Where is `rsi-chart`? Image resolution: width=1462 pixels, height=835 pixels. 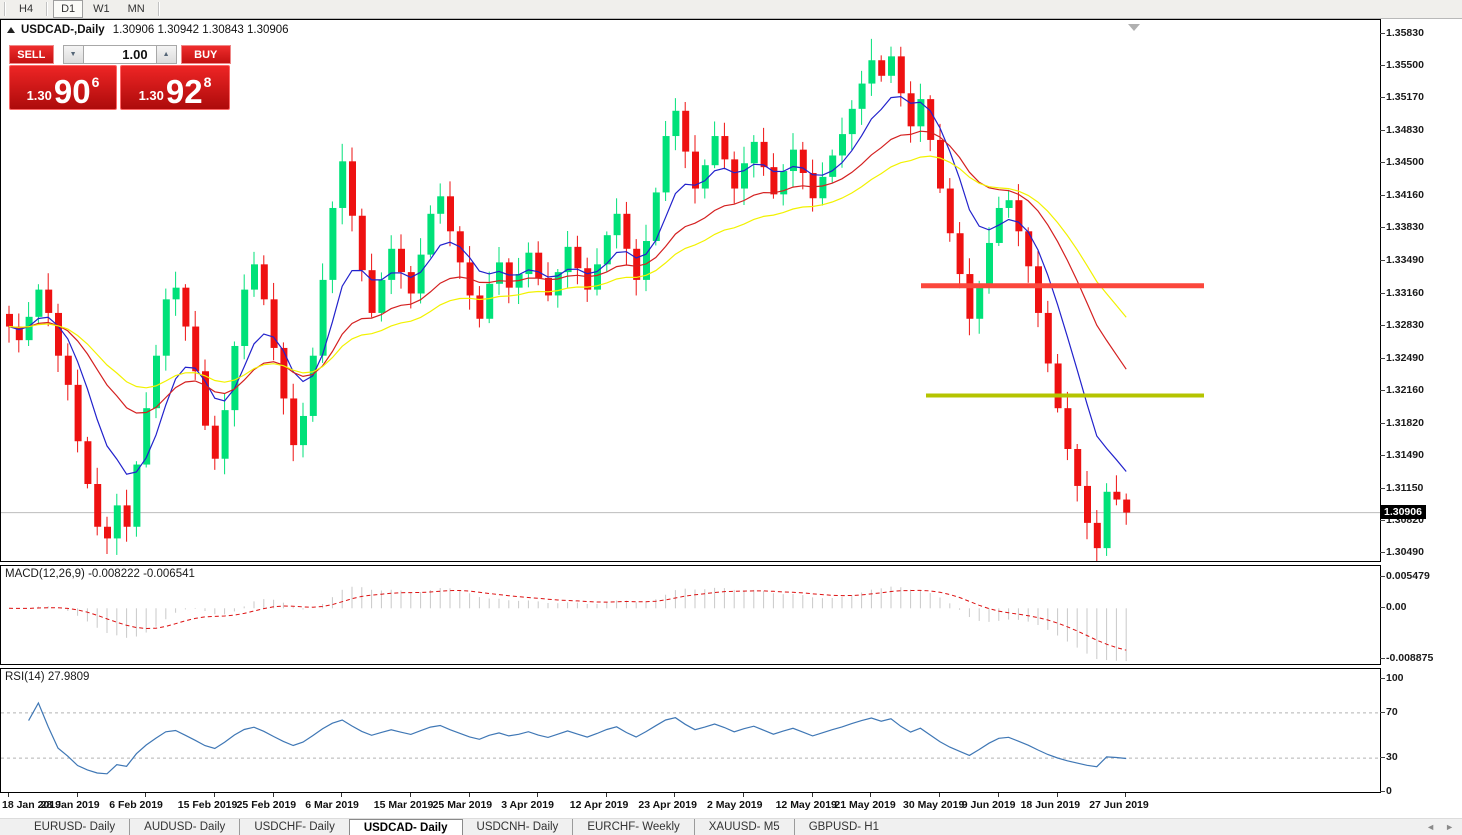
rsi-chart is located at coordinates (690, 730).